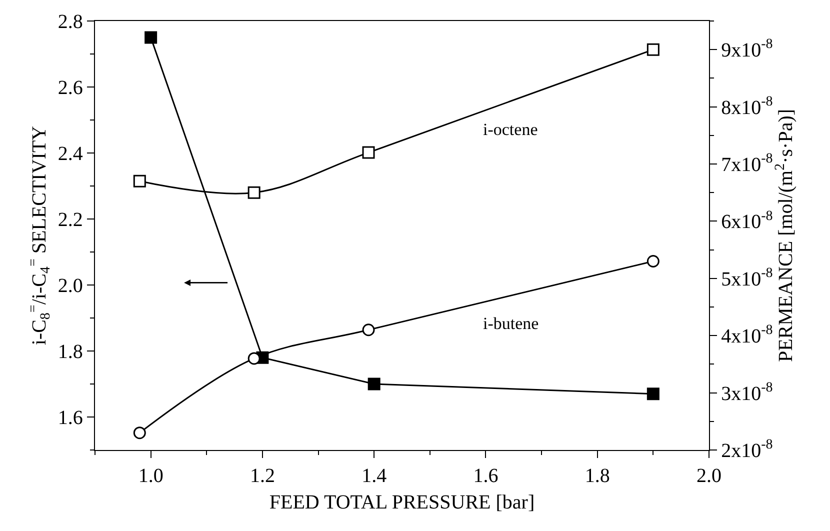 The image size is (830, 531). I want to click on y-tick-label: 2.6, so click(70, 88).